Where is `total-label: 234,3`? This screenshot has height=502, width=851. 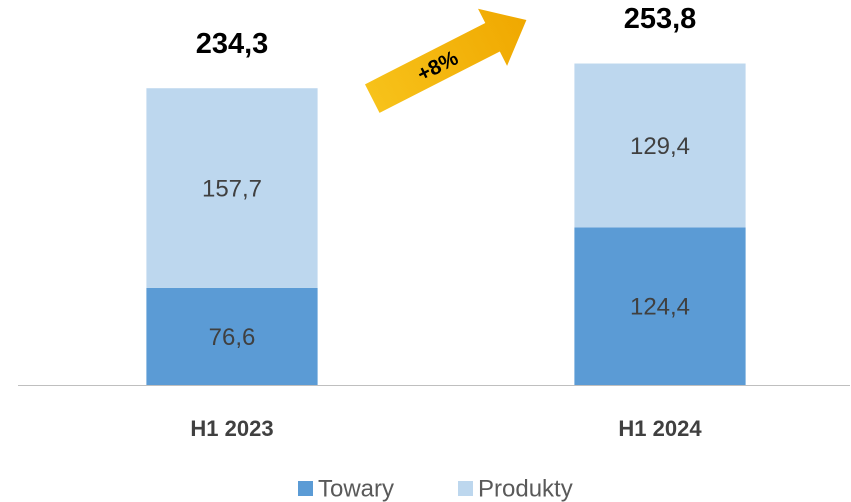
total-label: 234,3 is located at coordinates (232, 44).